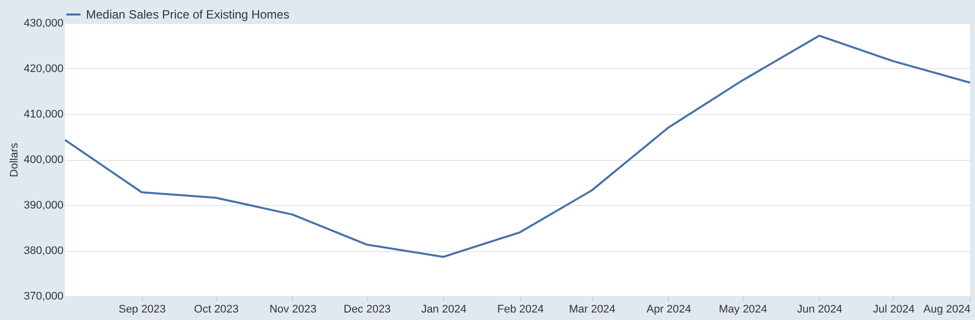 The height and width of the screenshot is (320, 975). What do you see at coordinates (520, 310) in the screenshot?
I see `x-tick-label: Feb 2024` at bounding box center [520, 310].